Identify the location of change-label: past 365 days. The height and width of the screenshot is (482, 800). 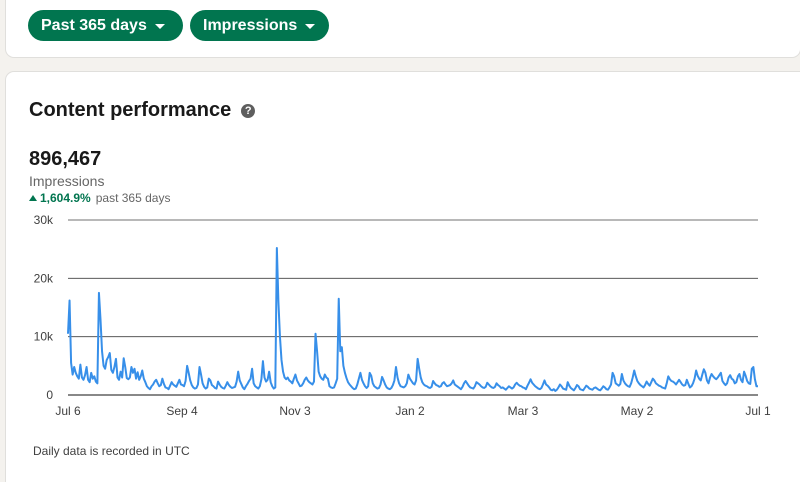
(133, 198).